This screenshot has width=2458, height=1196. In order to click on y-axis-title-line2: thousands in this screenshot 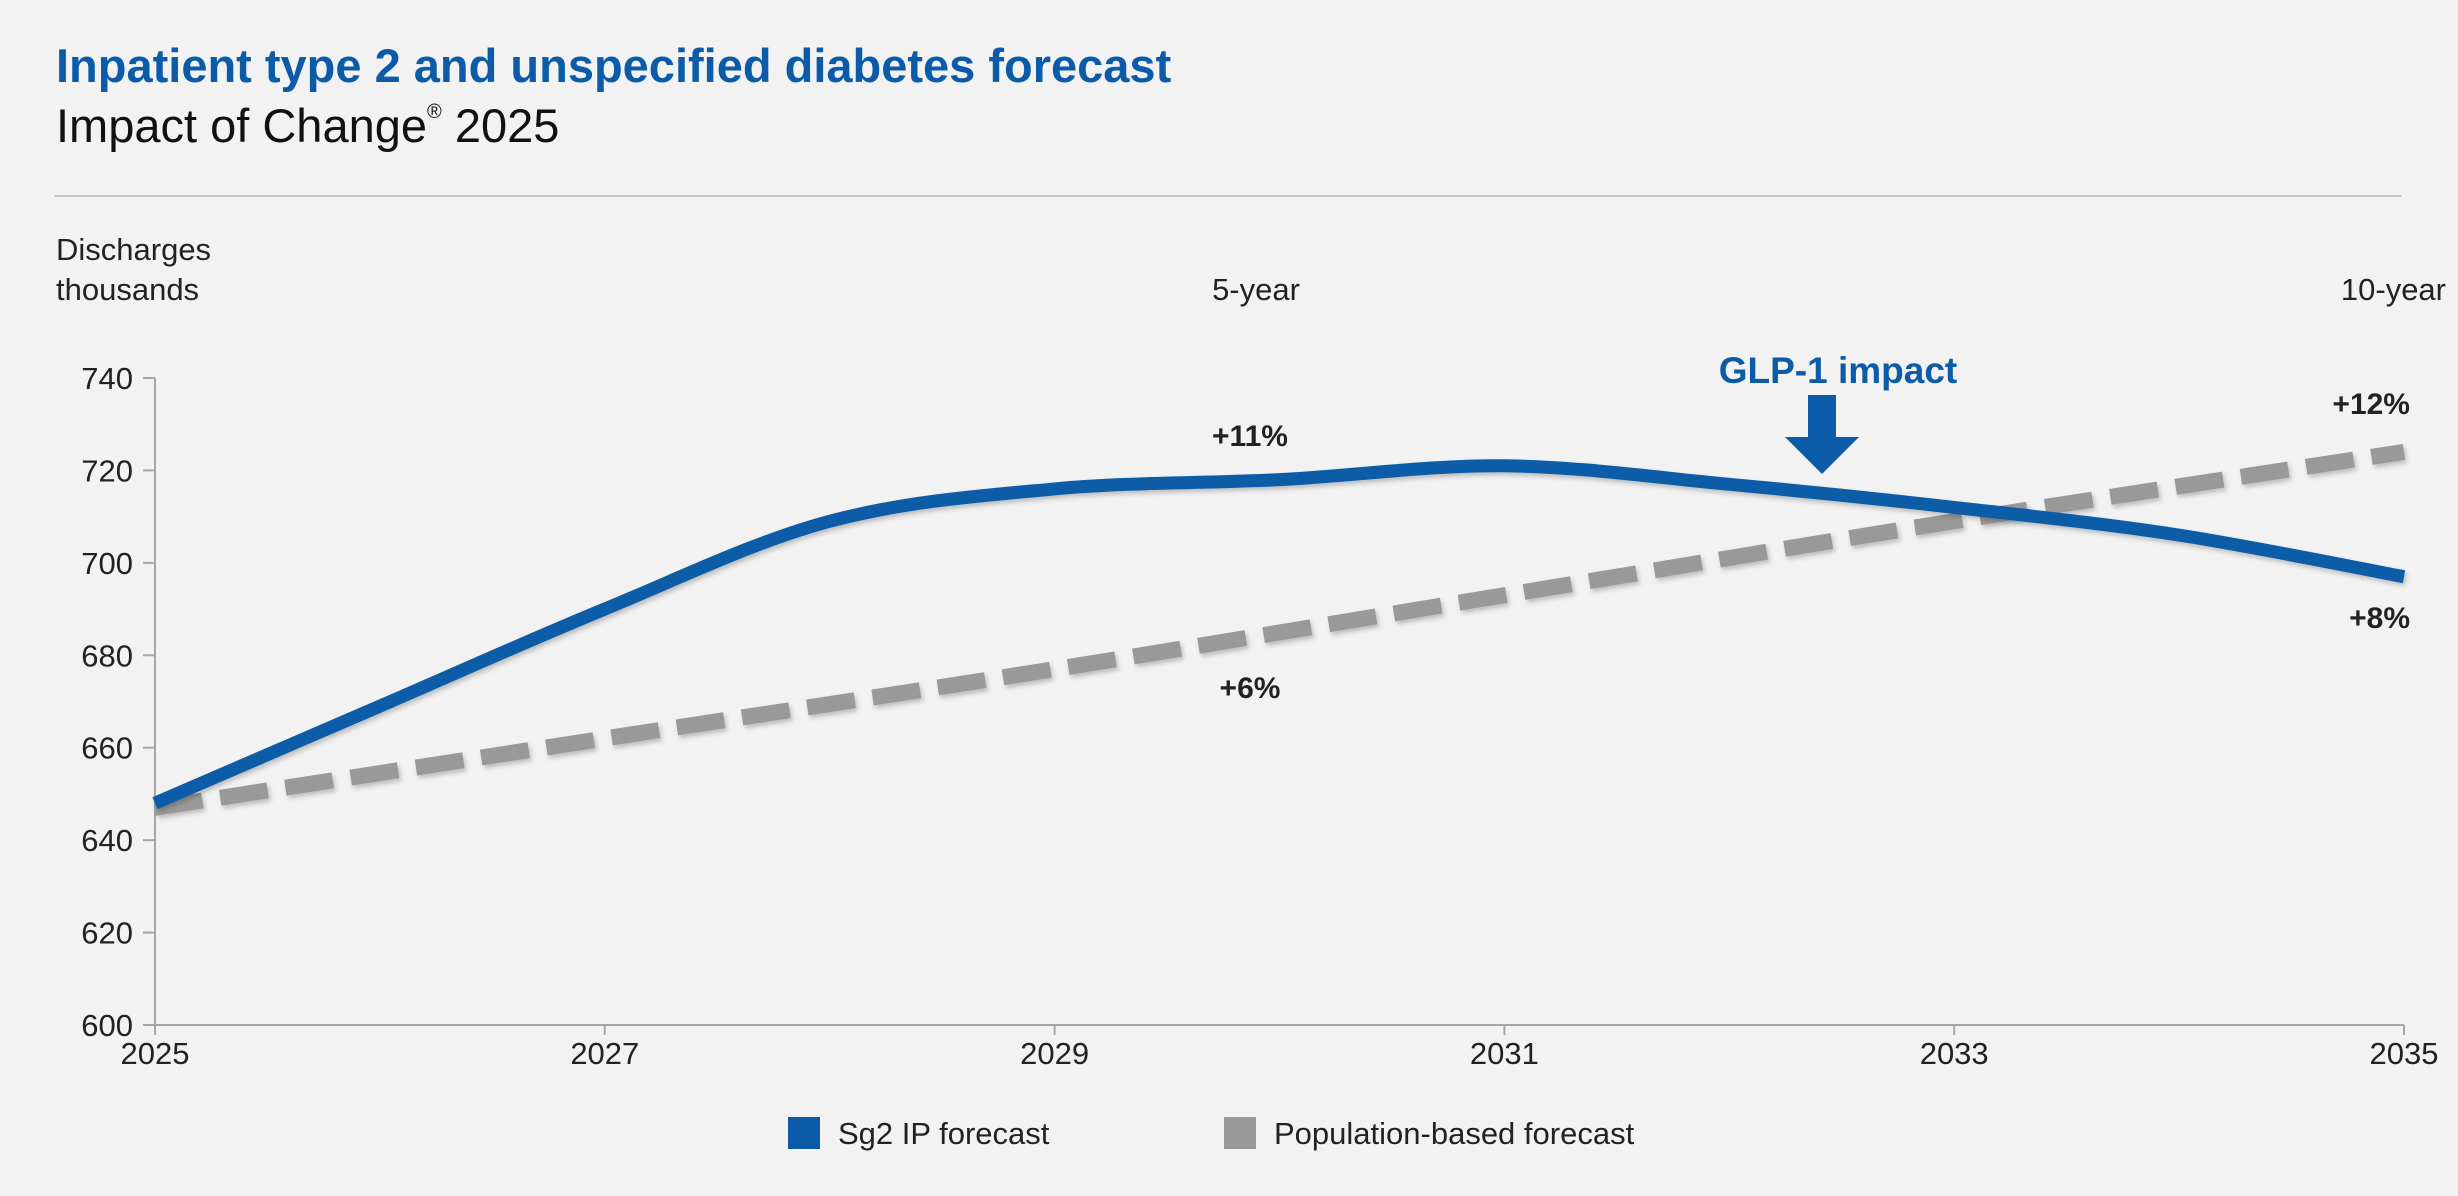, I will do `click(127, 289)`.